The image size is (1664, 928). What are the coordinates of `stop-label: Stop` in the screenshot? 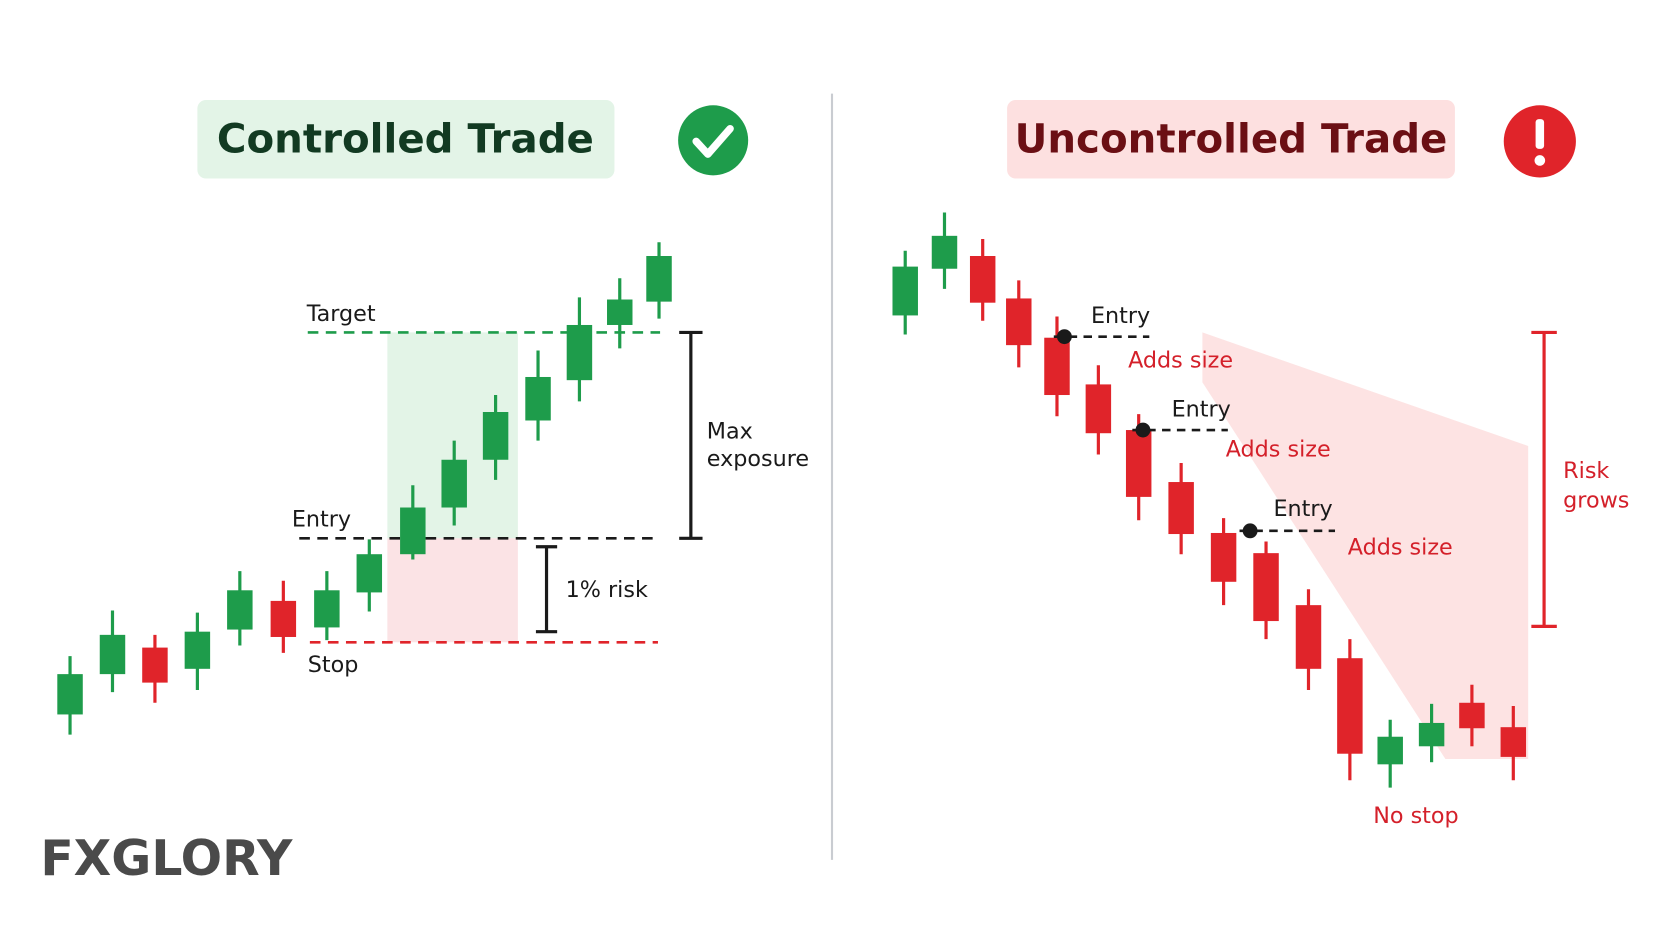 It's located at (333, 665).